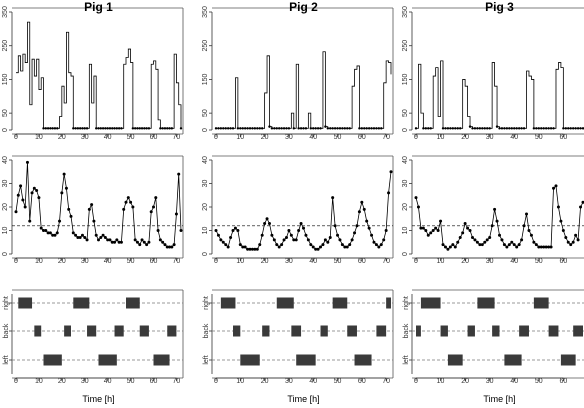 The height and width of the screenshot is (408, 584). I want to click on y-category-label-right: right, so click(6, 303).